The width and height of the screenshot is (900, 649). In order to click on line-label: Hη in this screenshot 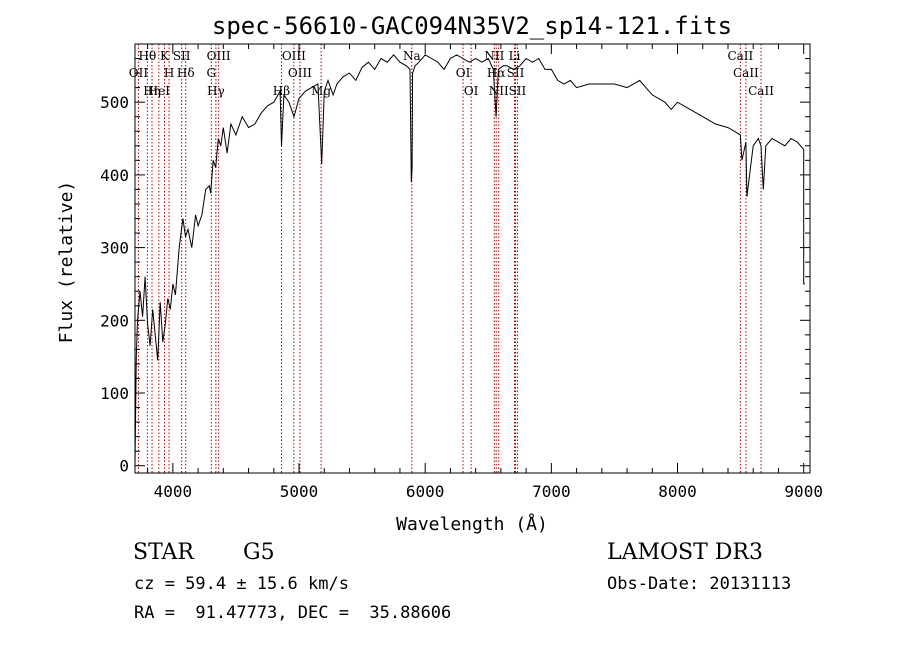, I will do `click(152, 91)`.